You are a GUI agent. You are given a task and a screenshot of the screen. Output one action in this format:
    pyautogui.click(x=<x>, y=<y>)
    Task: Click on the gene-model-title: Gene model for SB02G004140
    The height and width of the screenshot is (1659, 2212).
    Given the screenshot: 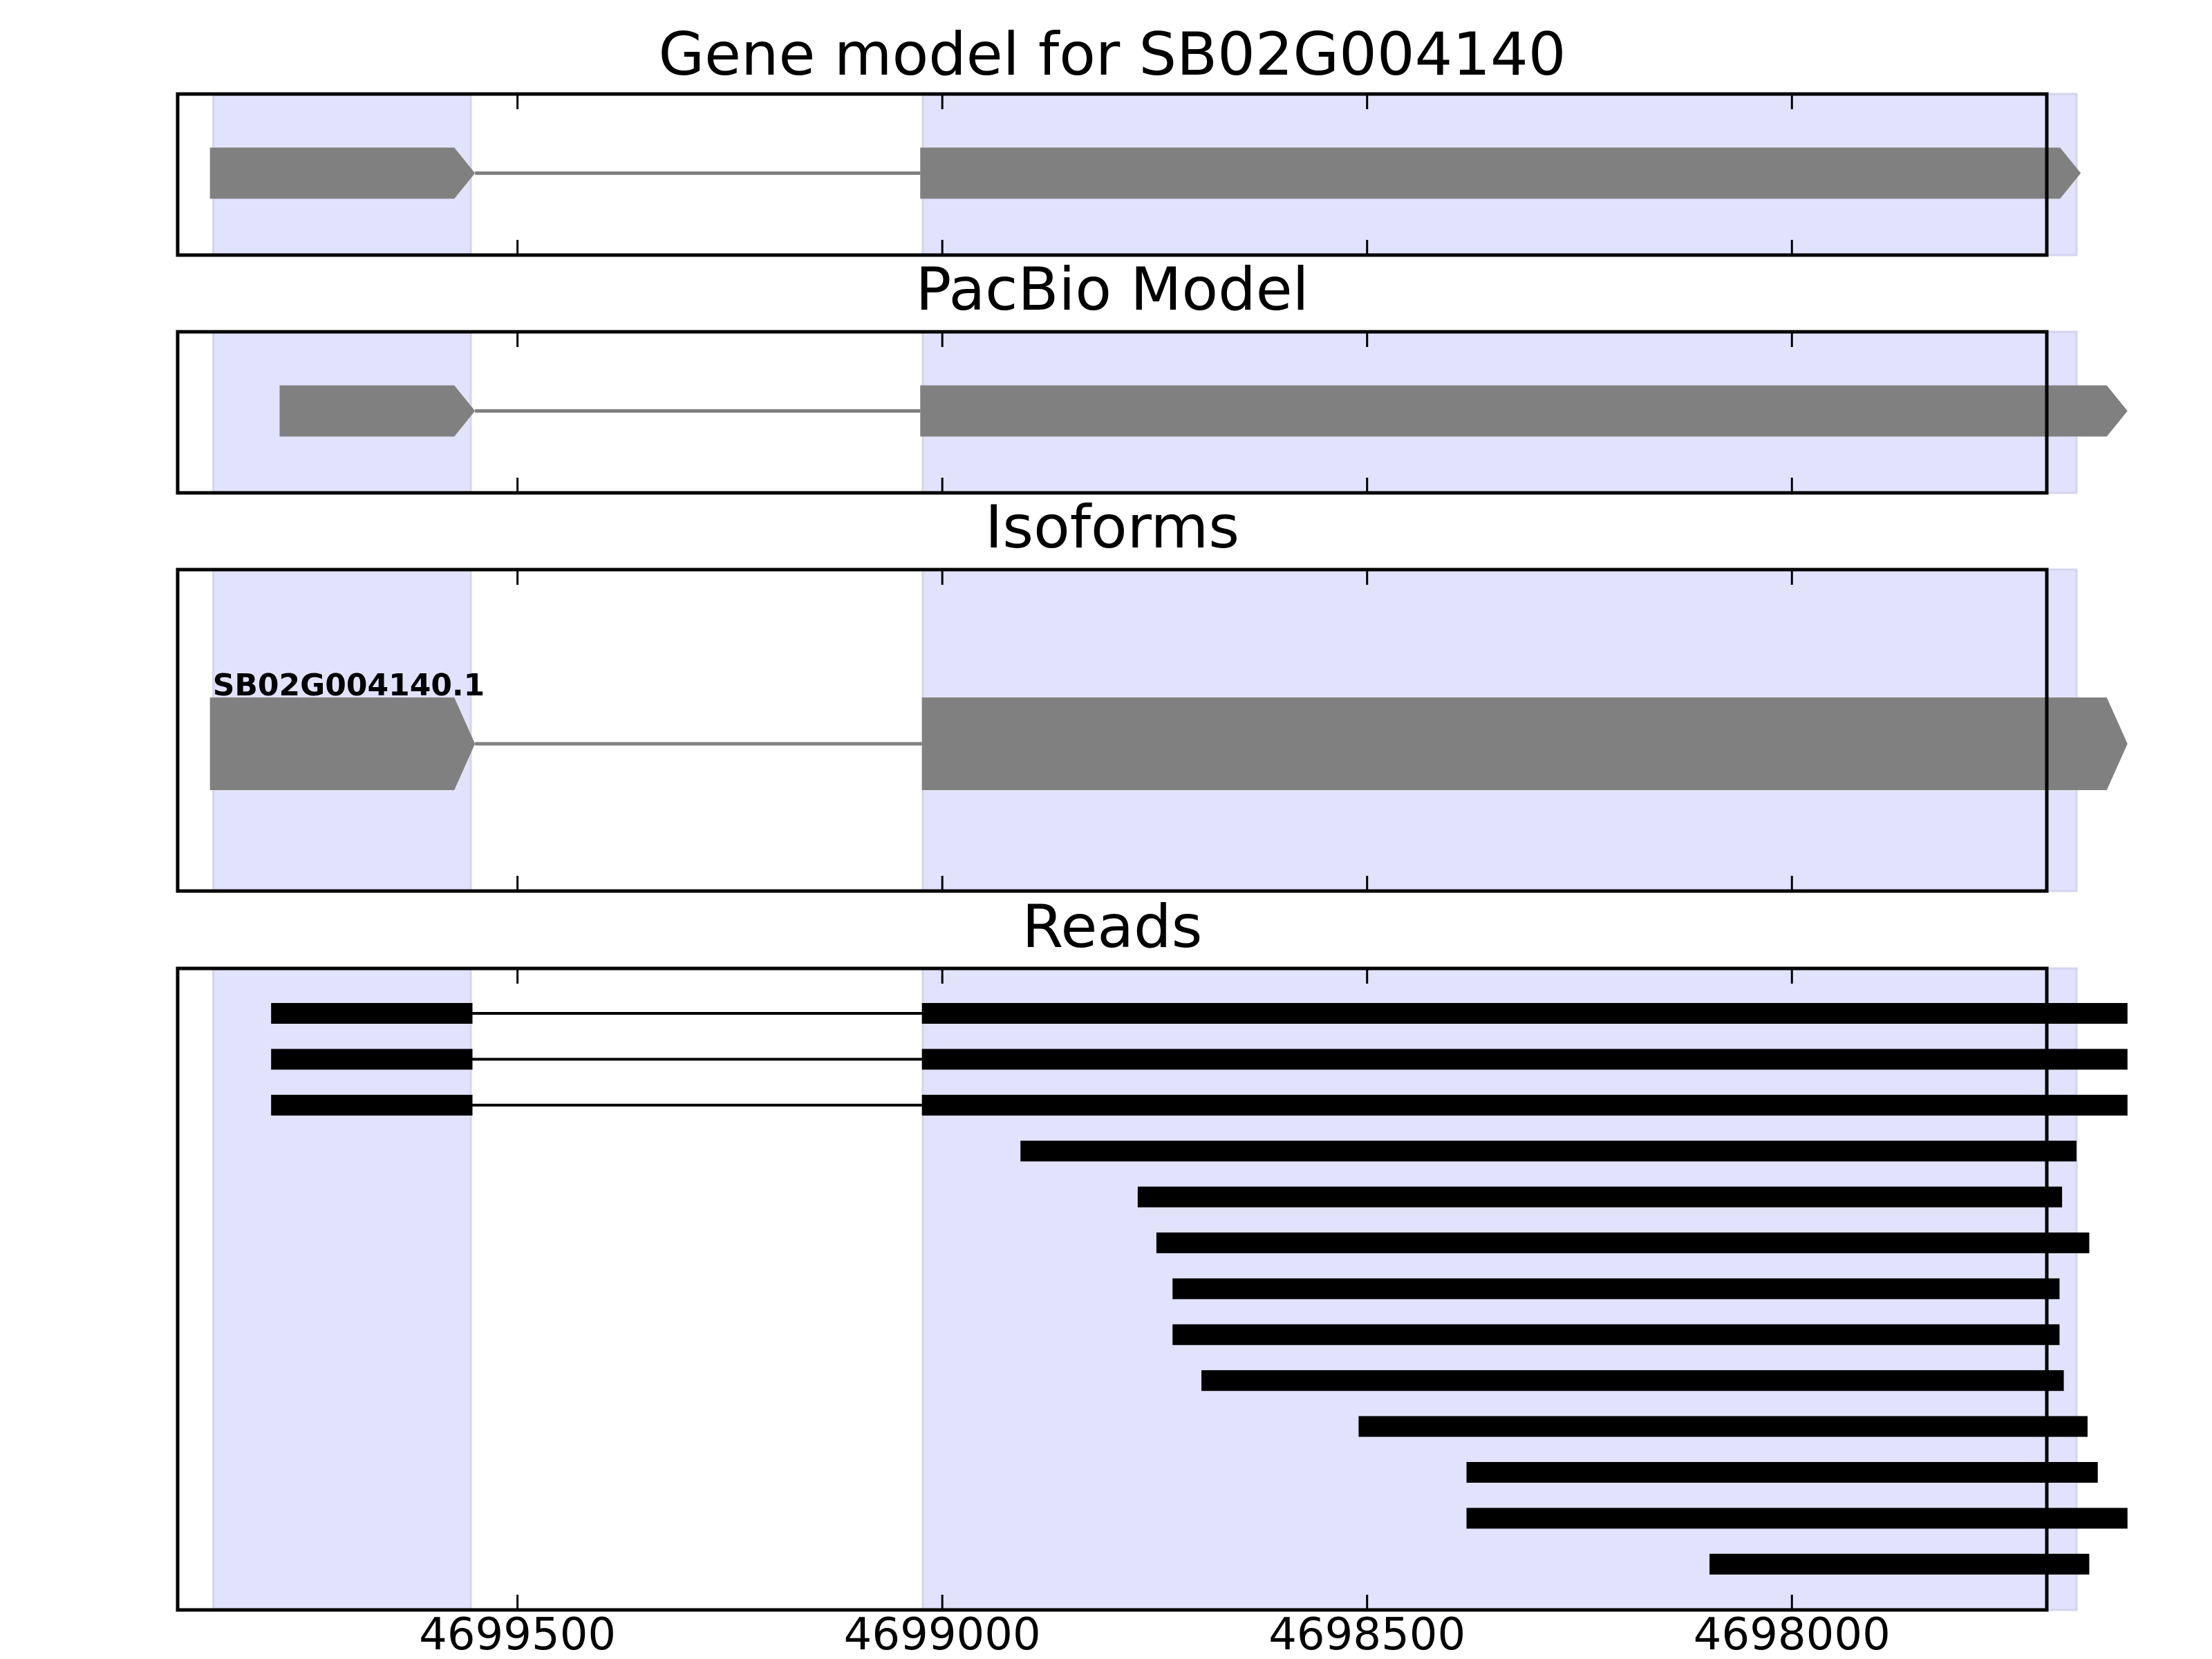 What is the action you would take?
    pyautogui.click(x=1112, y=55)
    